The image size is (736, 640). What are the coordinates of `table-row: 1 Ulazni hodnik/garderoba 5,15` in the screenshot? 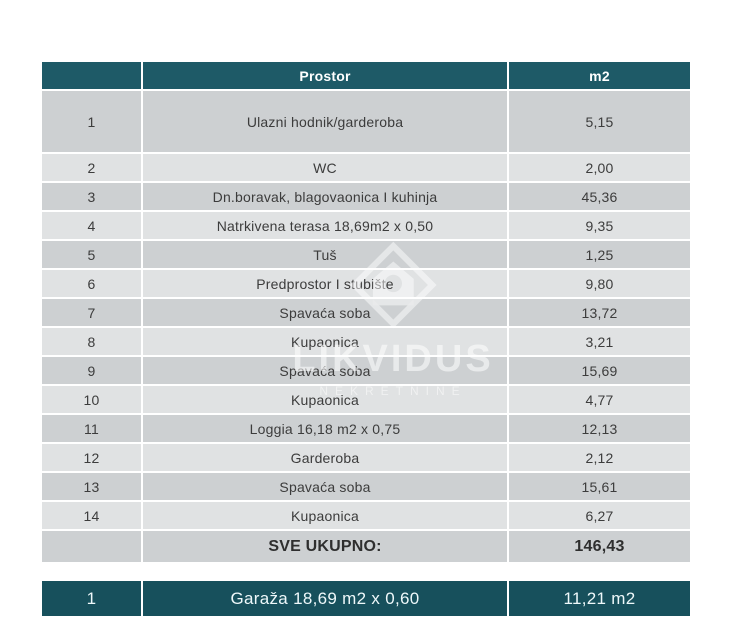 It's located at (366, 121).